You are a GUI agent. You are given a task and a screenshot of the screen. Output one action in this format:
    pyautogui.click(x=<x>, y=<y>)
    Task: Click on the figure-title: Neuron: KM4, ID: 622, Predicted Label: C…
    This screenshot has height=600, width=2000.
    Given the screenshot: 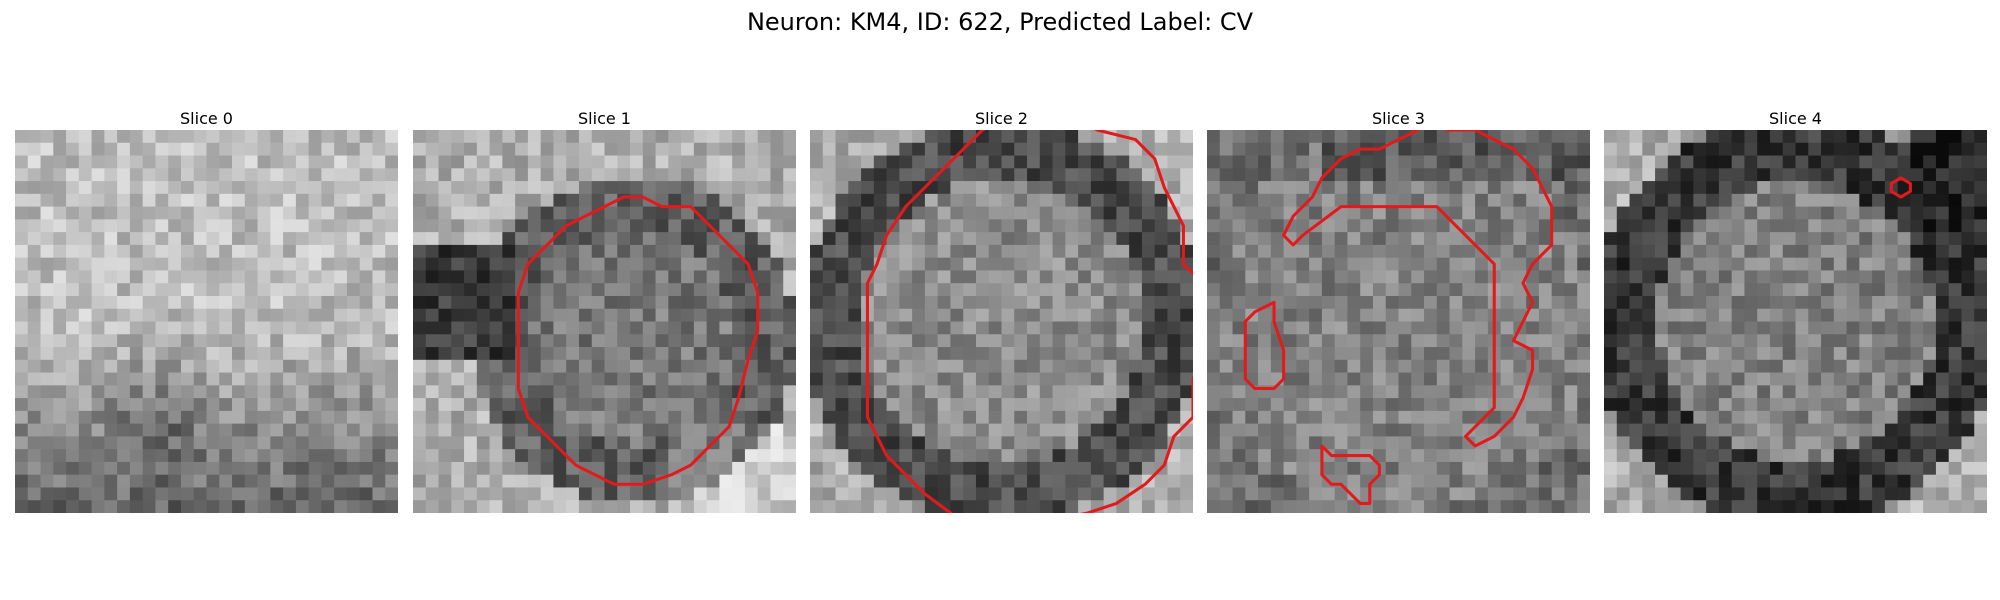 What is the action you would take?
    pyautogui.click(x=1000, y=22)
    